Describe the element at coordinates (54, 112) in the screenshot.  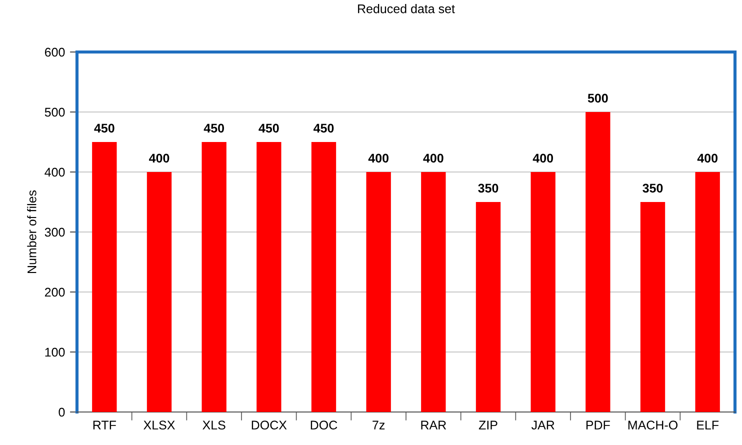
I see `y-tick-label: 500` at that location.